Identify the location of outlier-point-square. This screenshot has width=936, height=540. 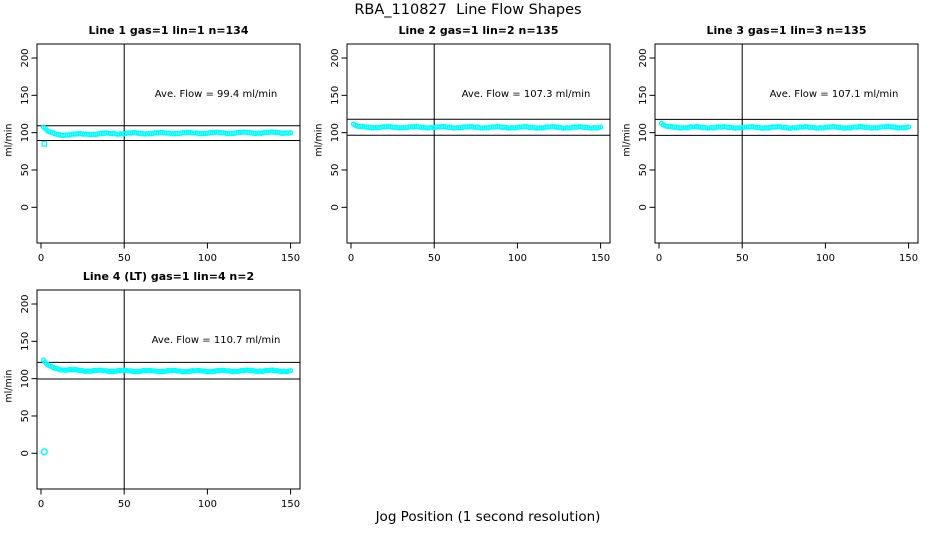
(44, 143).